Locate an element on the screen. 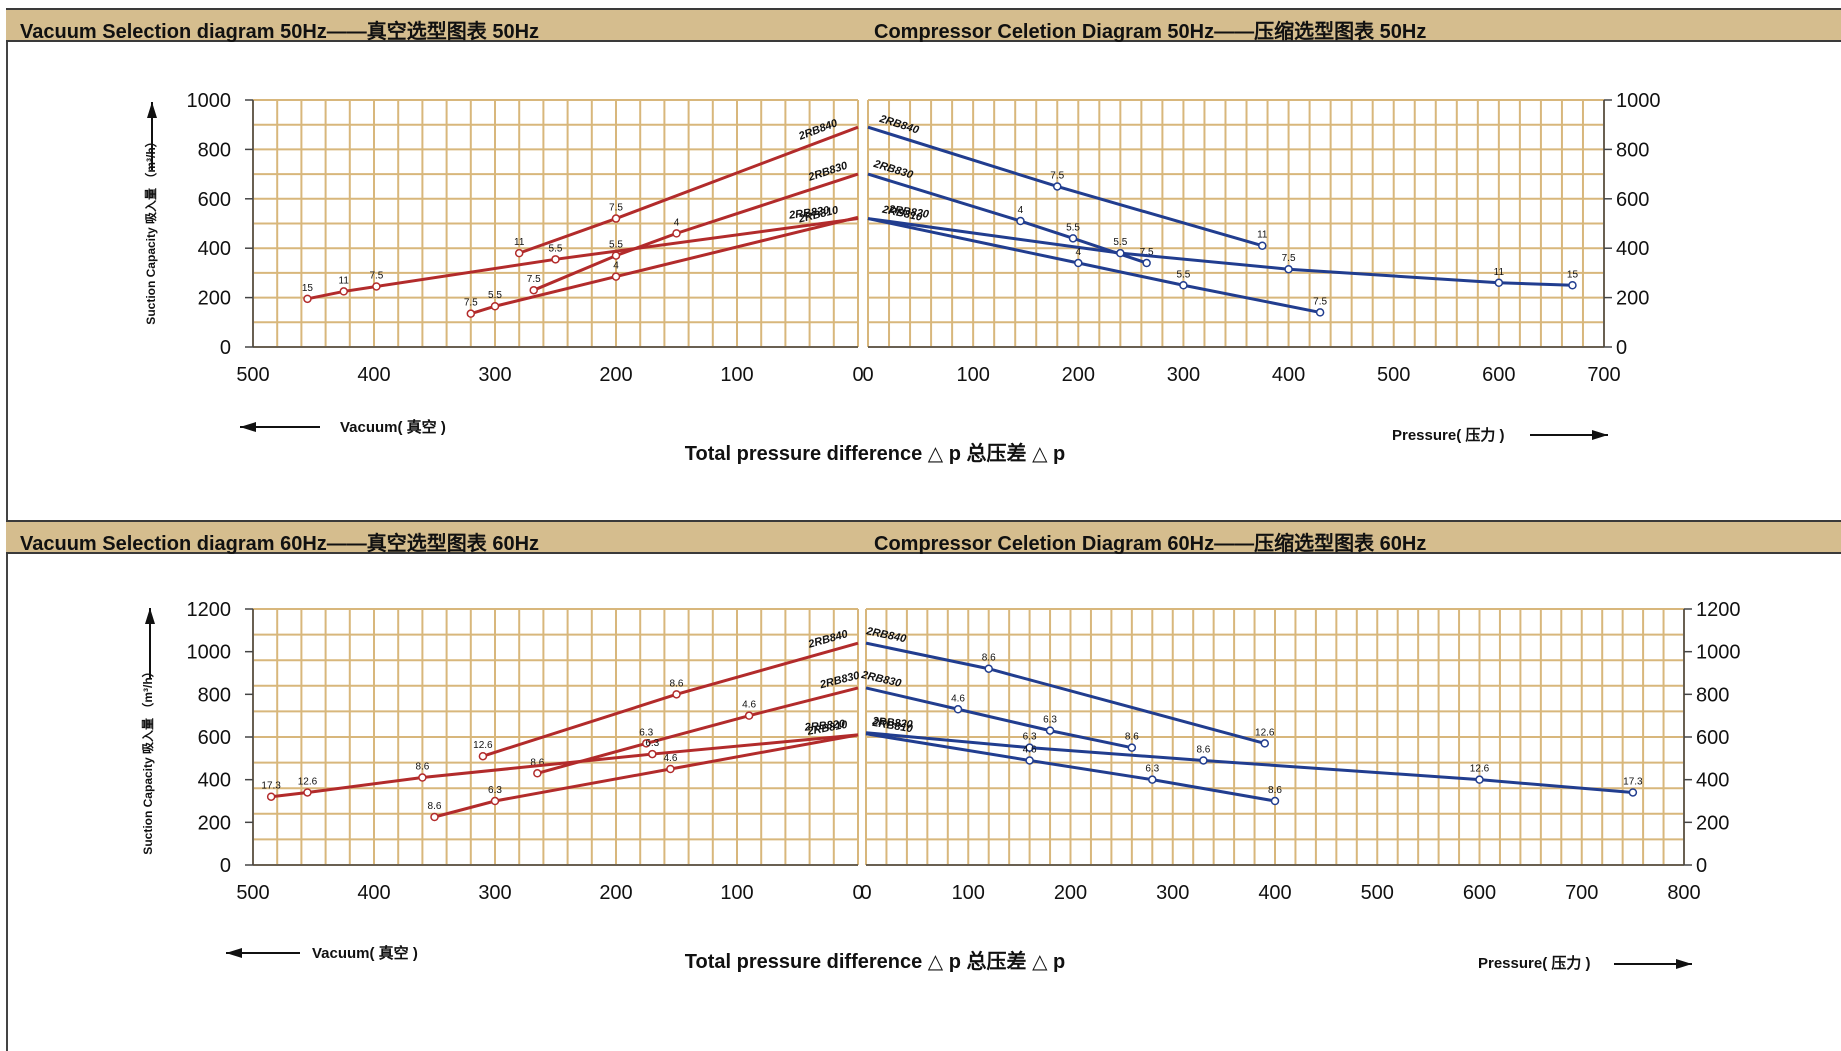  hz60-pressure-y-tick-label: 1000 is located at coordinates (1718, 653).